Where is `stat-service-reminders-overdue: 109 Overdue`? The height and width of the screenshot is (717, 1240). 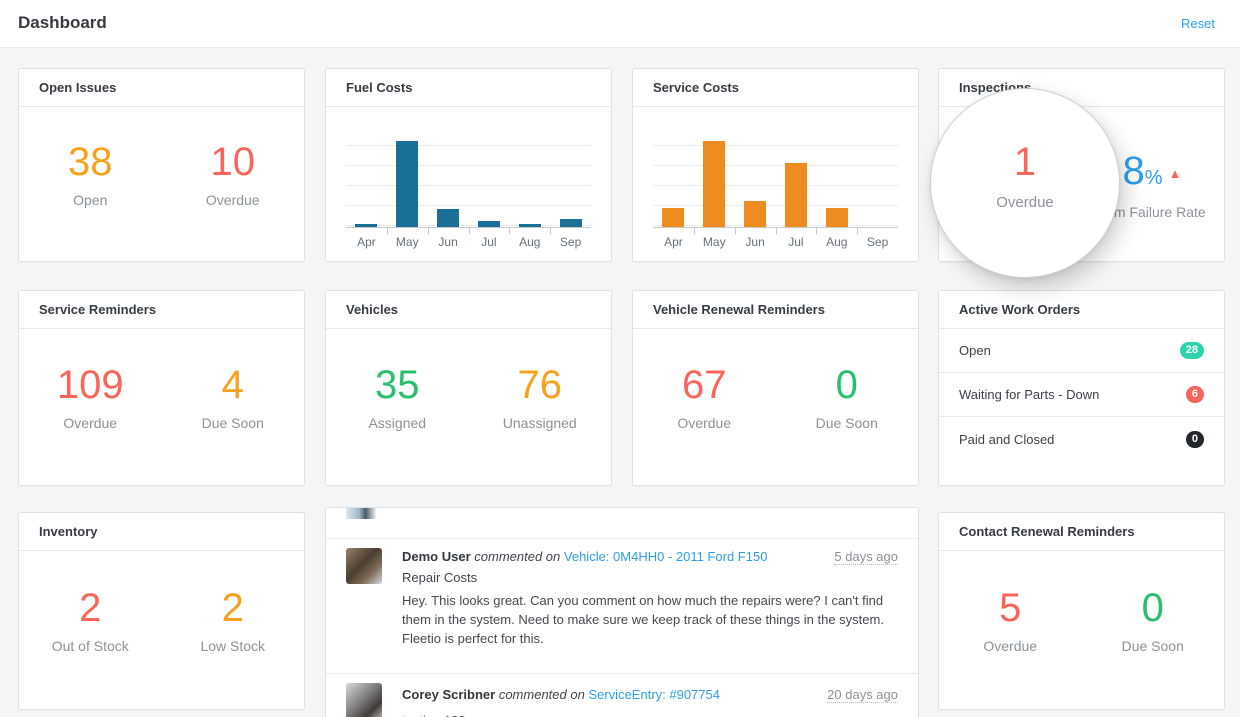 stat-service-reminders-overdue: 109 Overdue is located at coordinates (90, 407).